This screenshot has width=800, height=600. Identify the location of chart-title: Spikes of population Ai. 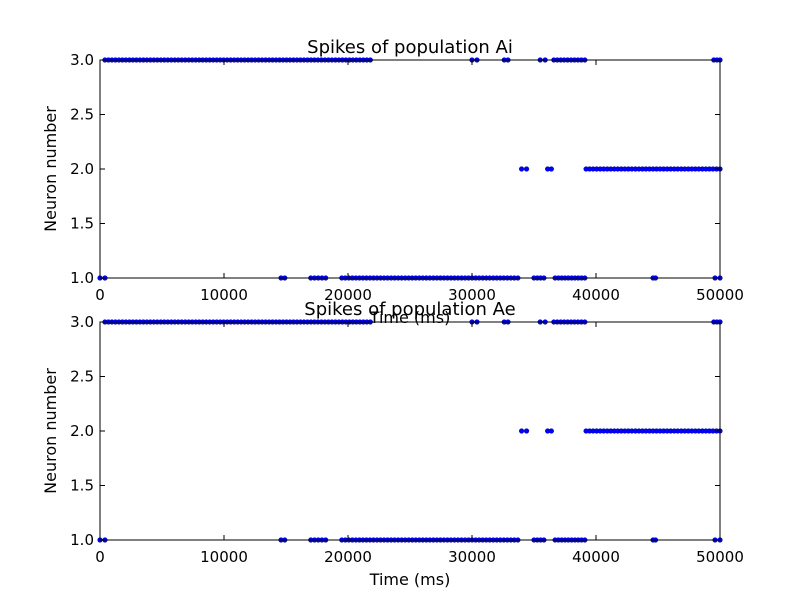
(410, 47).